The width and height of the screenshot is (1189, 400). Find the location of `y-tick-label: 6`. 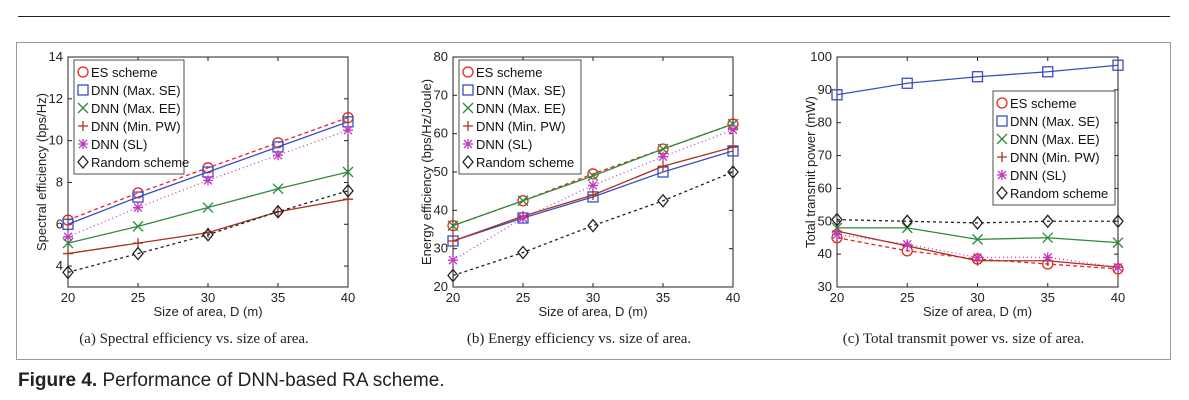

y-tick-label: 6 is located at coordinates (59, 223).